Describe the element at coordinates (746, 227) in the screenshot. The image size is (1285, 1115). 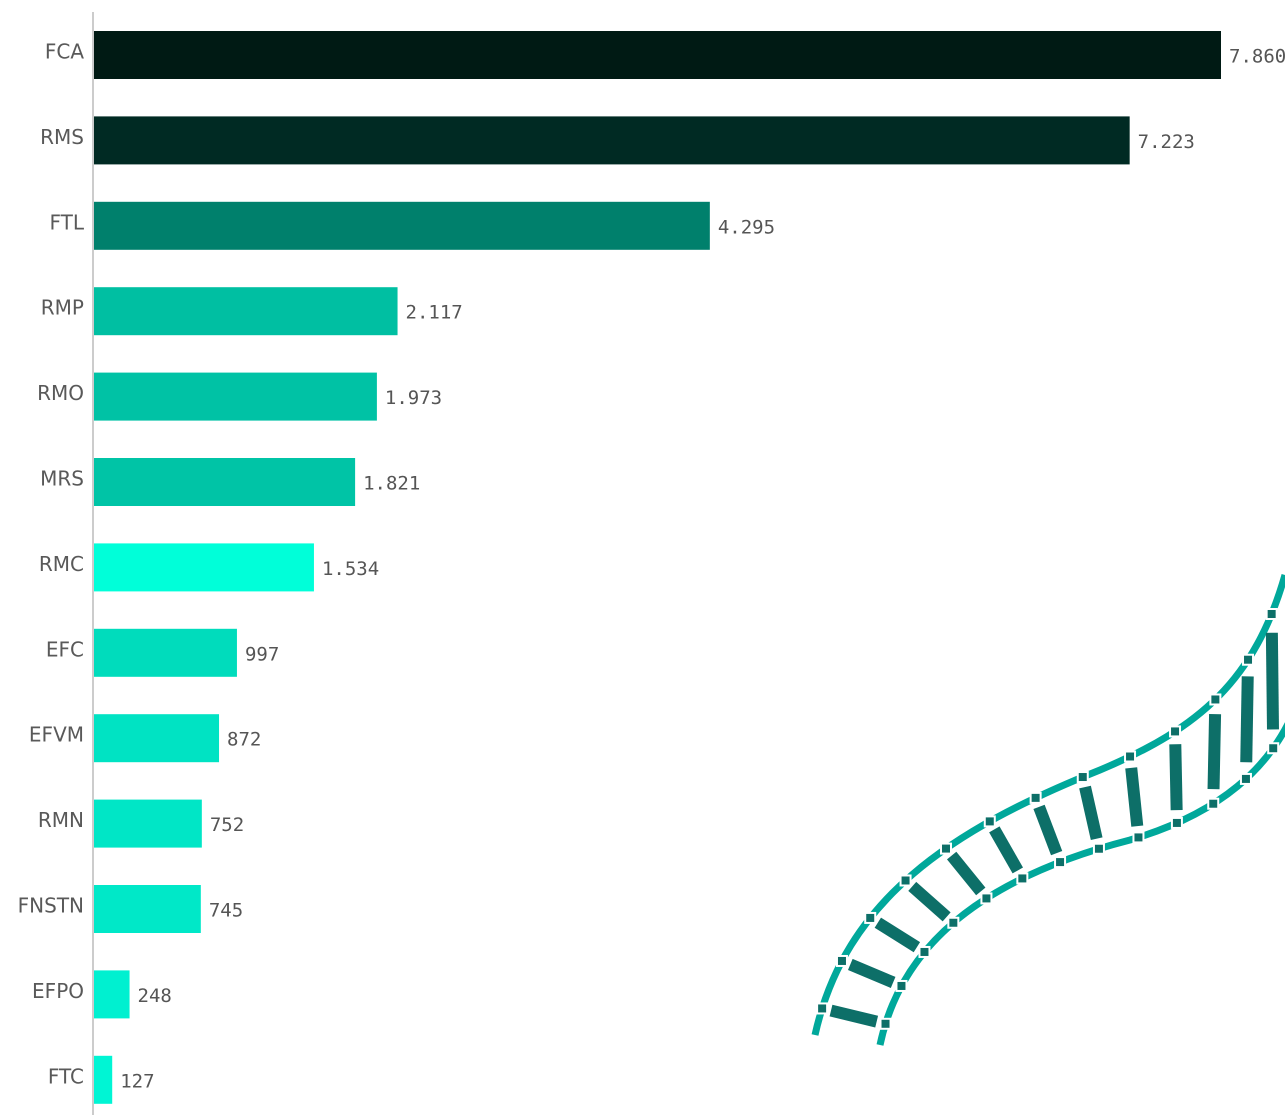
I see `value-label: 4.295` at that location.